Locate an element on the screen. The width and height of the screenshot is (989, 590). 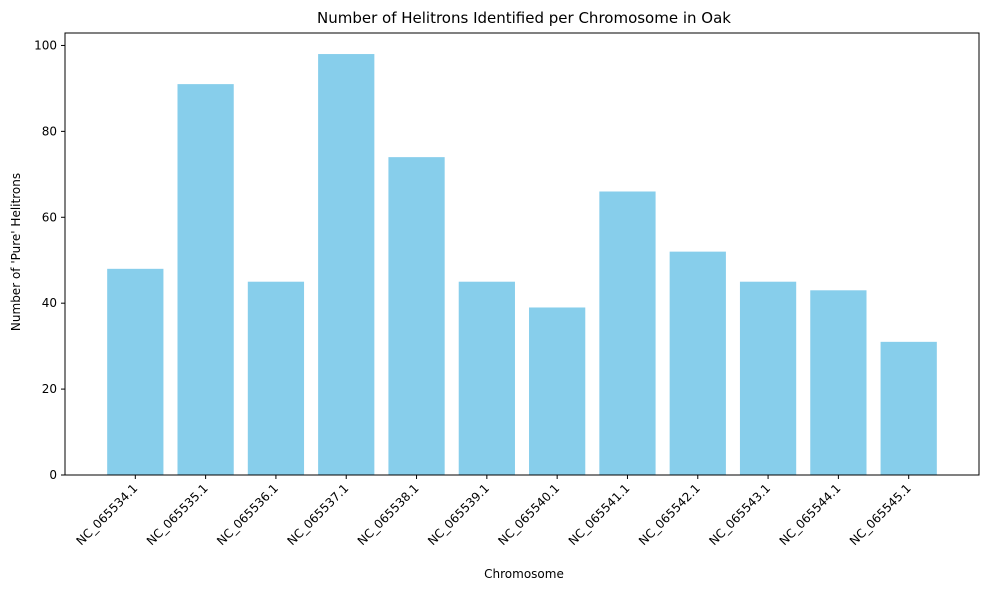
bar-NC_065540.1 is located at coordinates (557, 391).